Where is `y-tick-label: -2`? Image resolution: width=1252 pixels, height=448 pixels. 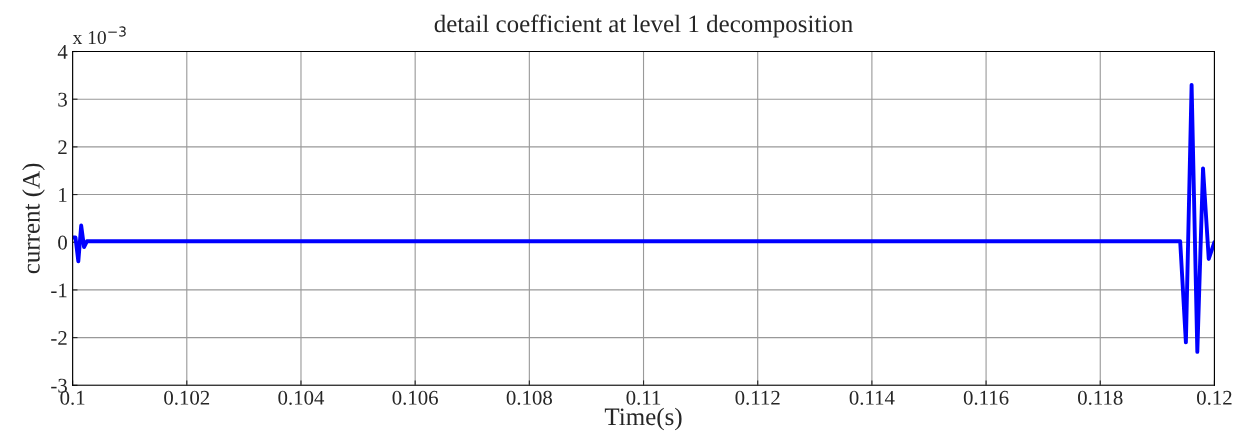 y-tick-label: -2 is located at coordinates (59, 338).